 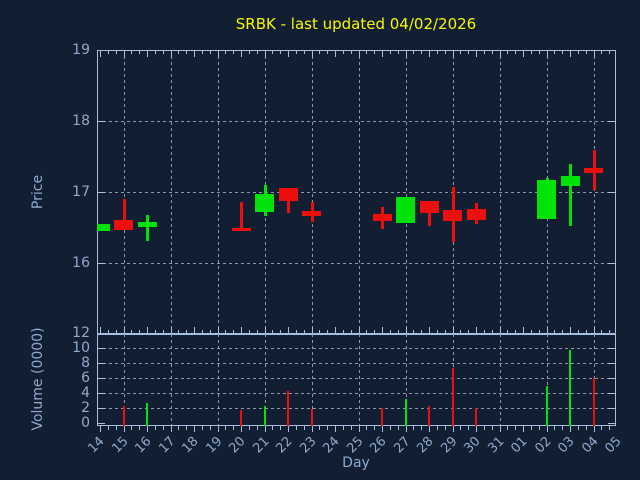 I want to click on volume-axis-title: Volume (0000), so click(x=38, y=379).